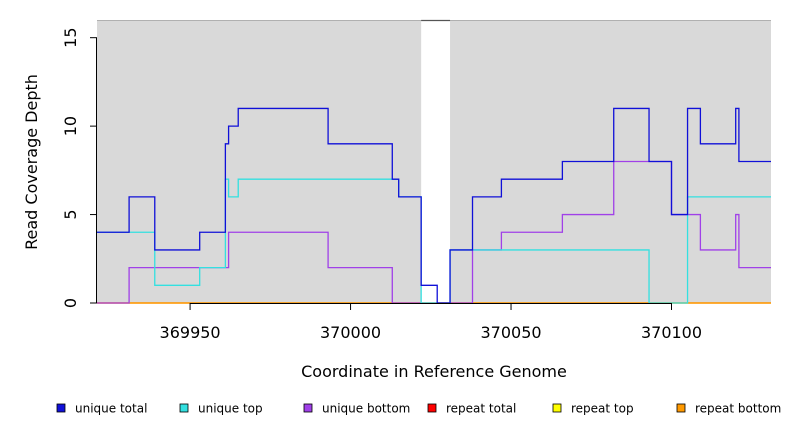  I want to click on legend-label: repeat total, so click(481, 409).